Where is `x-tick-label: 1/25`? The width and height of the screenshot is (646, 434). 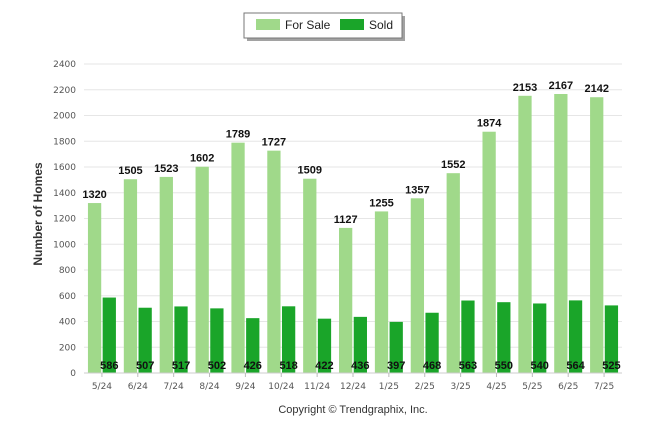
x-tick-label: 1/25 is located at coordinates (389, 387).